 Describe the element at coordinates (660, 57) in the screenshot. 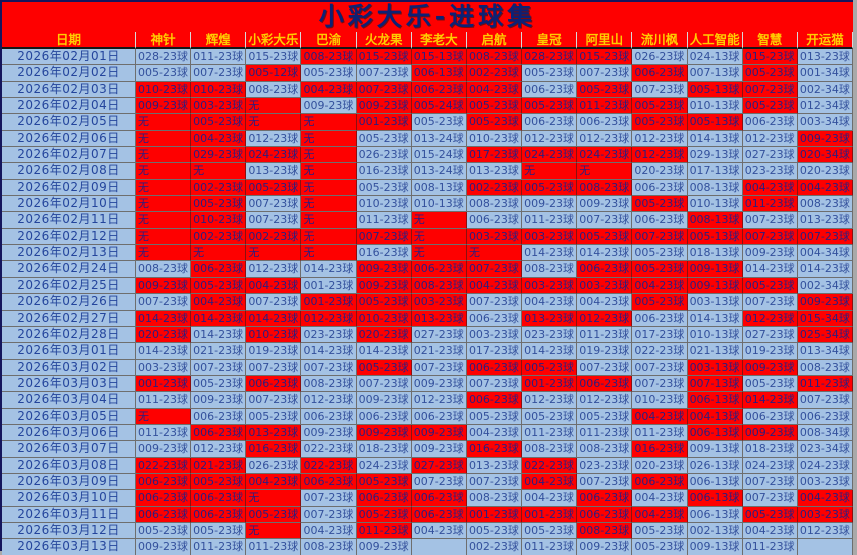

I see `value-cell: 026-23球` at that location.